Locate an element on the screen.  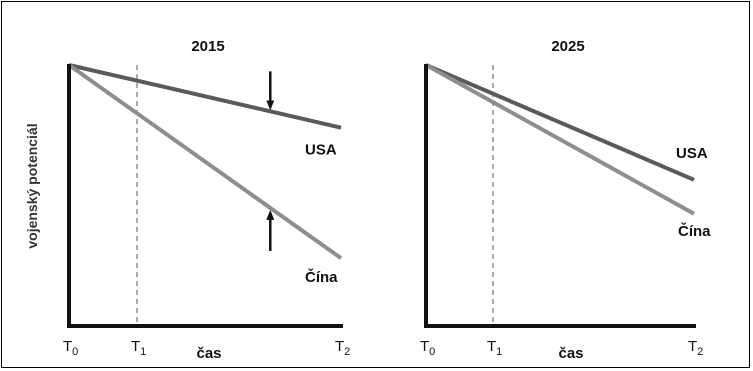
chart-title: 2025 is located at coordinates (567, 46).